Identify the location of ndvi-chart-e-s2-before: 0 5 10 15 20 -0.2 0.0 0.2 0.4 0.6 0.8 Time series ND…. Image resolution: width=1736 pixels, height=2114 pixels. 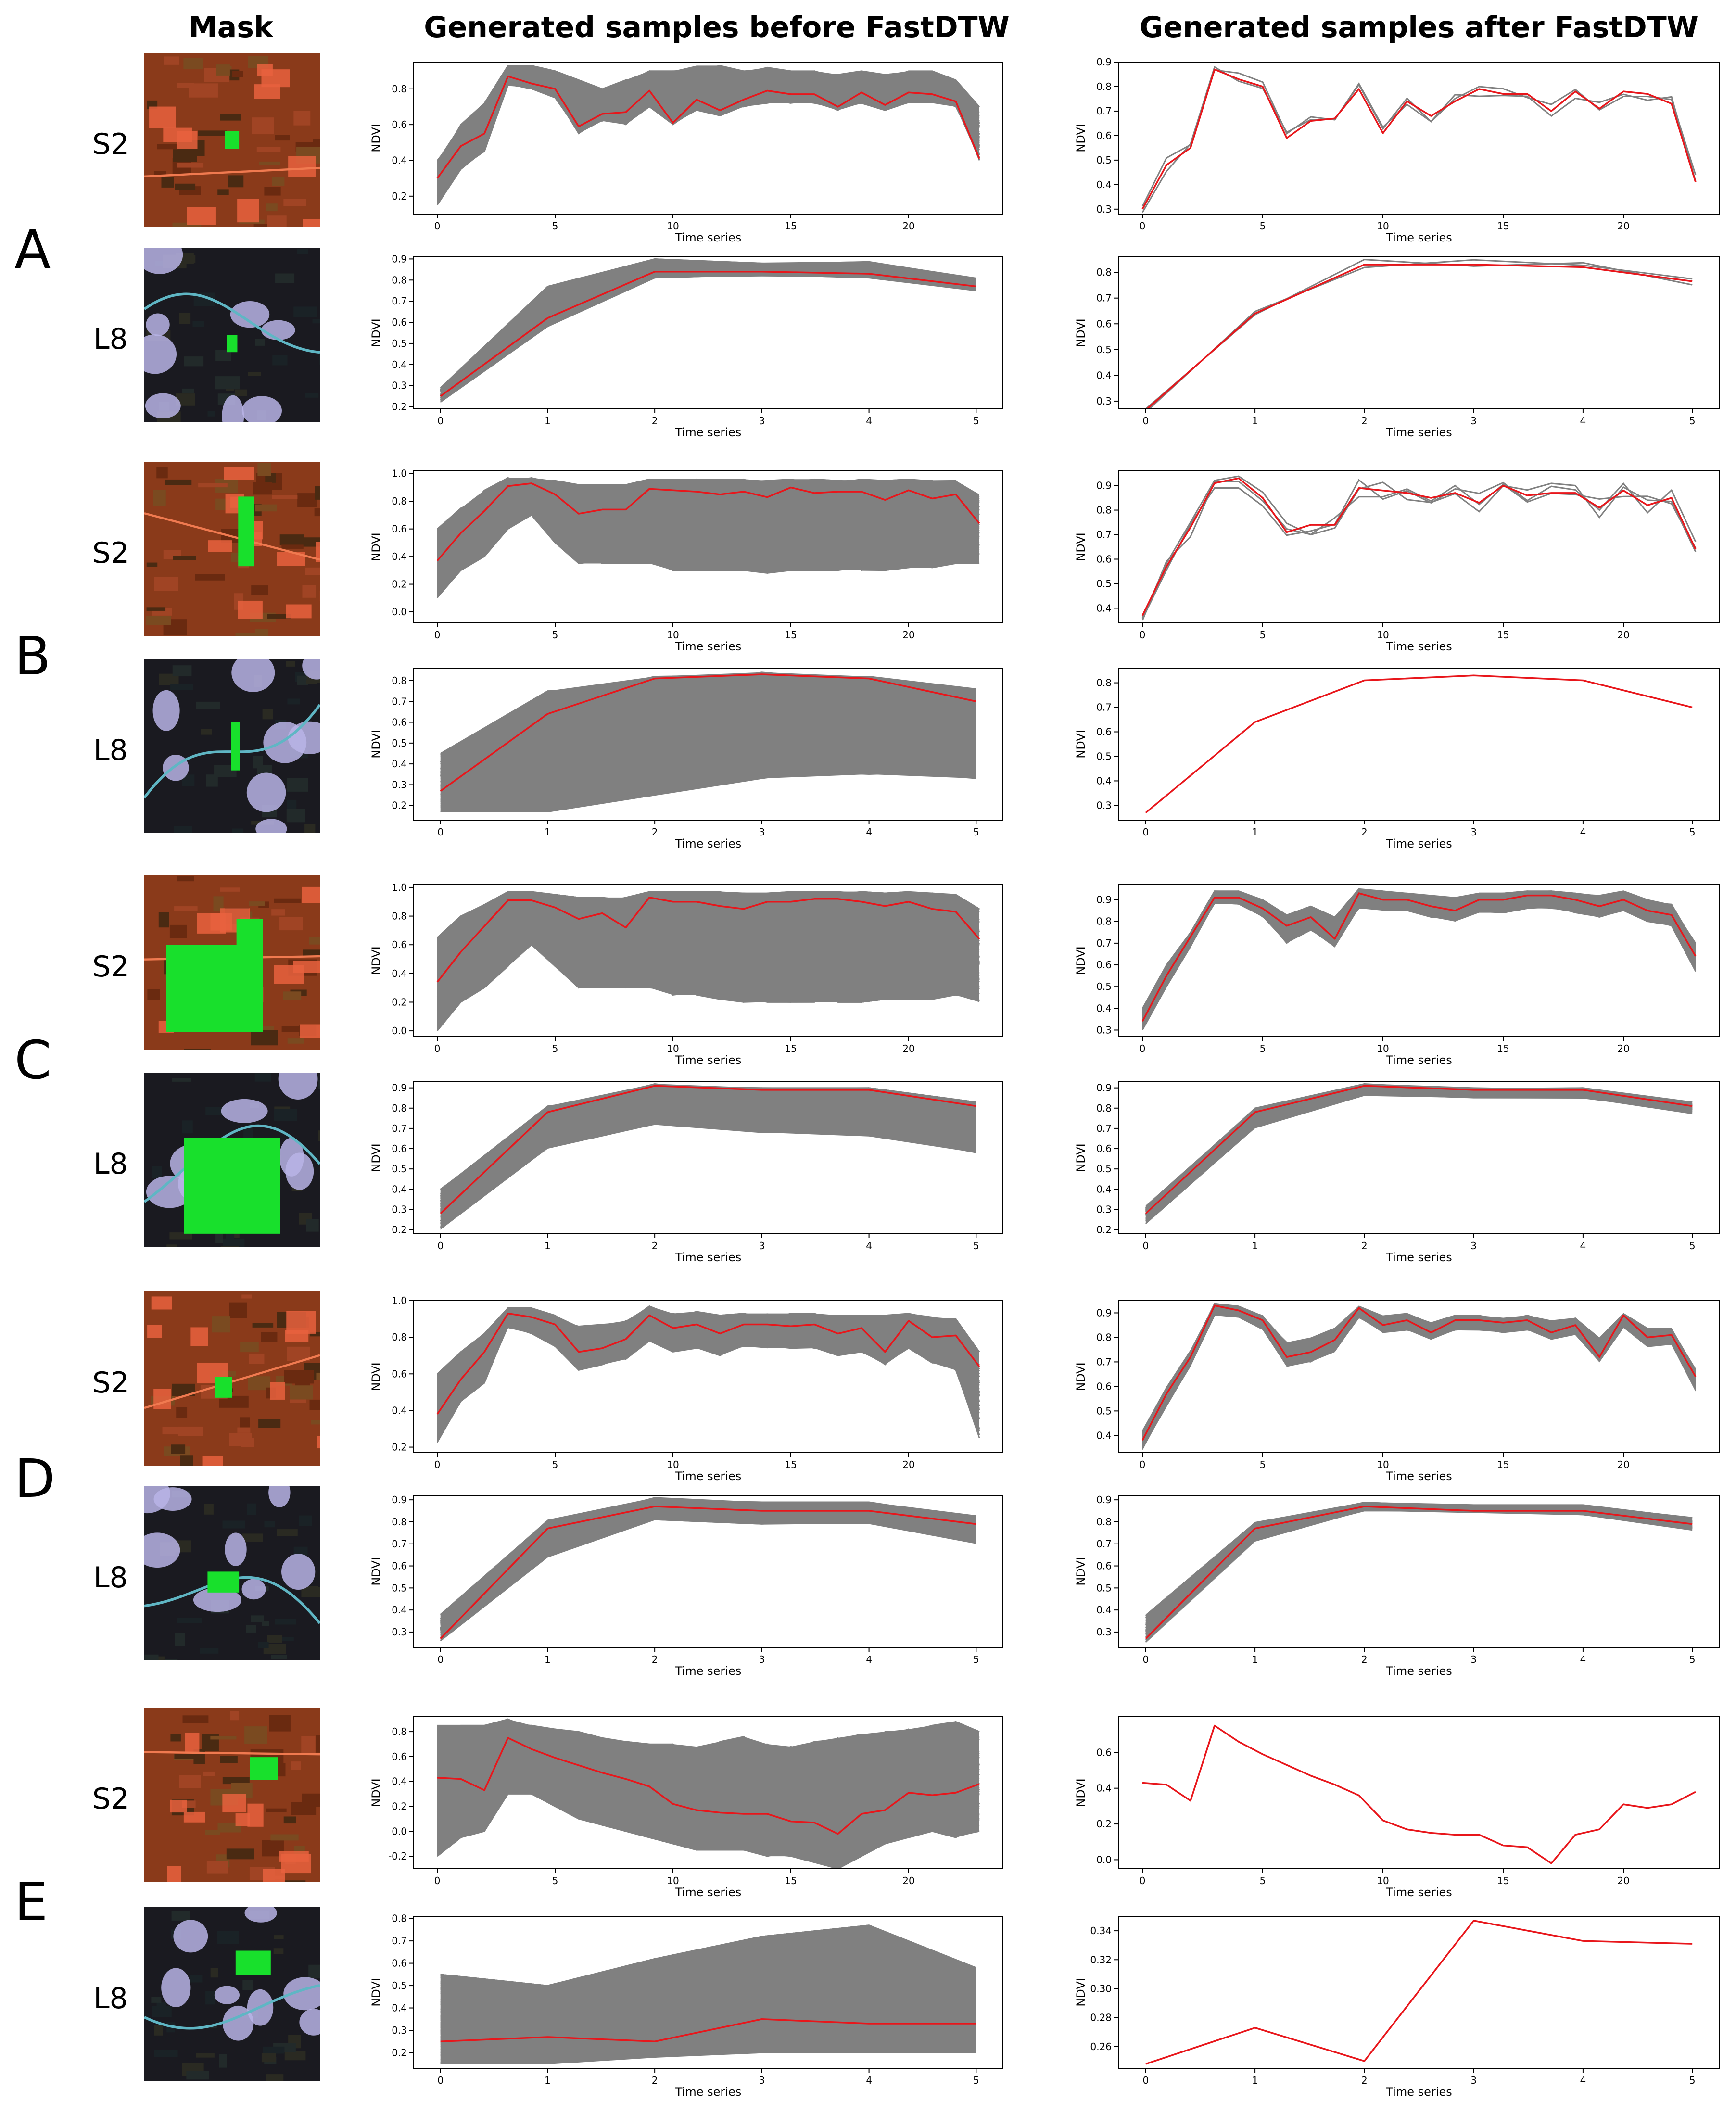
(688, 1805).